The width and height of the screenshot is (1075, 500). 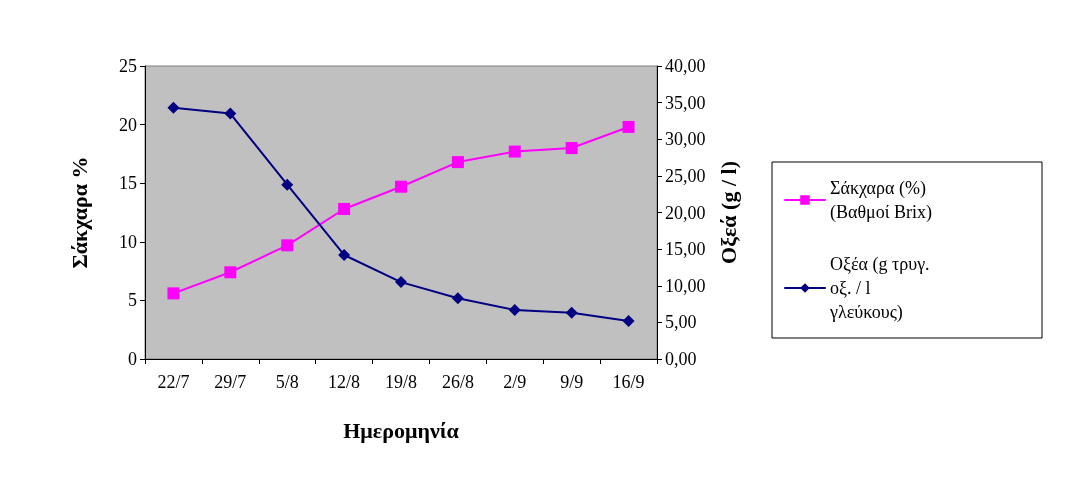 What do you see at coordinates (881, 200) in the screenshot?
I see `legend-label: Σάκχαρα (%) (Βαθμοί Brix)` at bounding box center [881, 200].